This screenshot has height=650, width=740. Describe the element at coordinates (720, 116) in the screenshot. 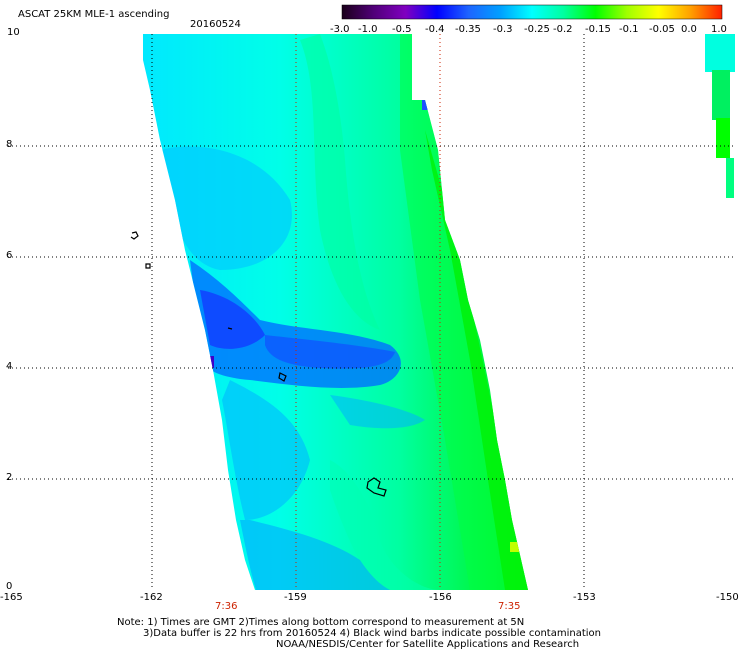

I see `right-swath` at that location.